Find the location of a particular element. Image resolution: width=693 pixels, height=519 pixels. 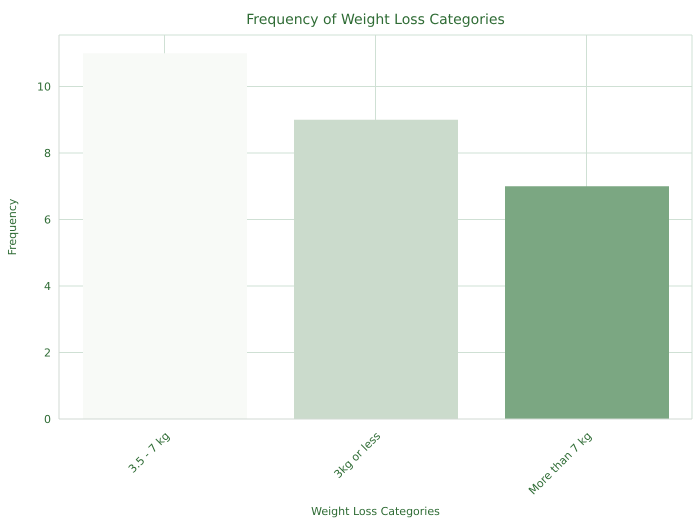

x-axis-title: Weight Loss Categories is located at coordinates (375, 511).